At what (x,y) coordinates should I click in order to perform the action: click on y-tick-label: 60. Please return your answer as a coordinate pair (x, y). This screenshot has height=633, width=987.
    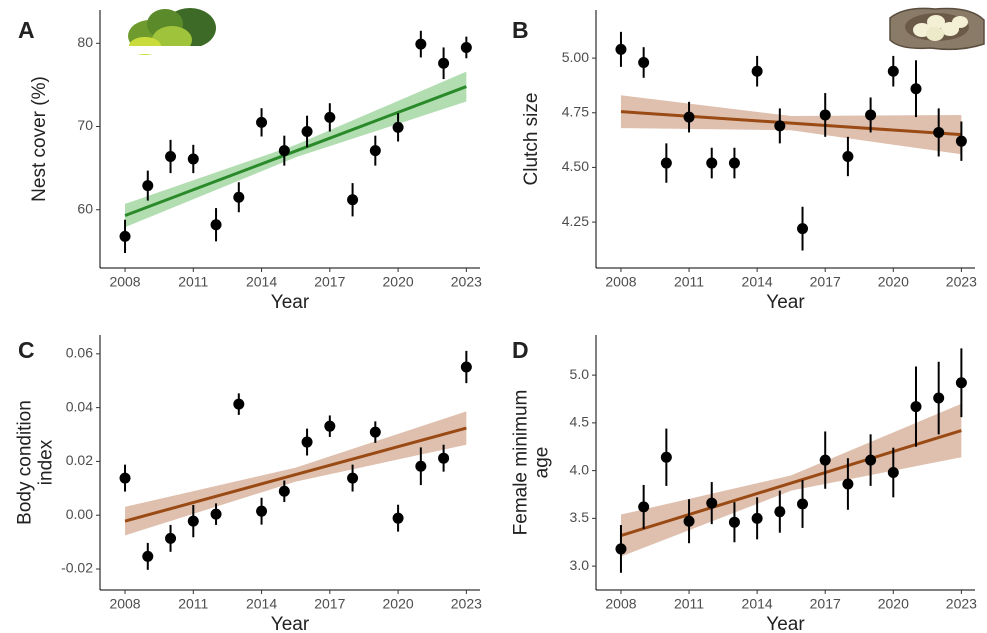
    Looking at the image, I should click on (85, 208).